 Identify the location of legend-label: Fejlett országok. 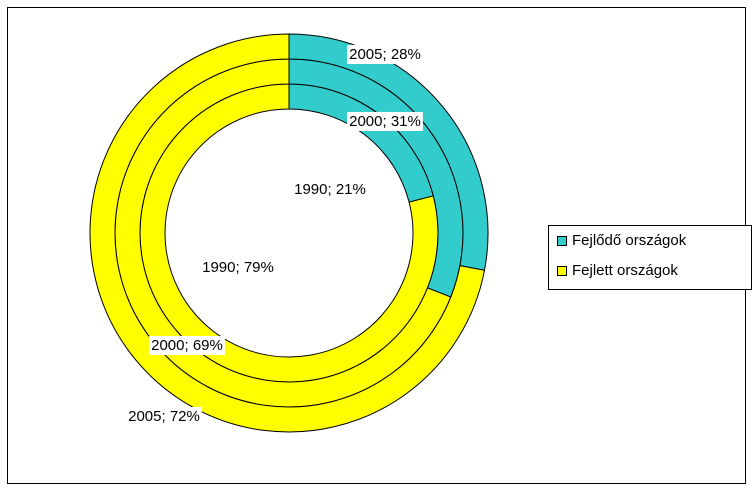
(625, 270).